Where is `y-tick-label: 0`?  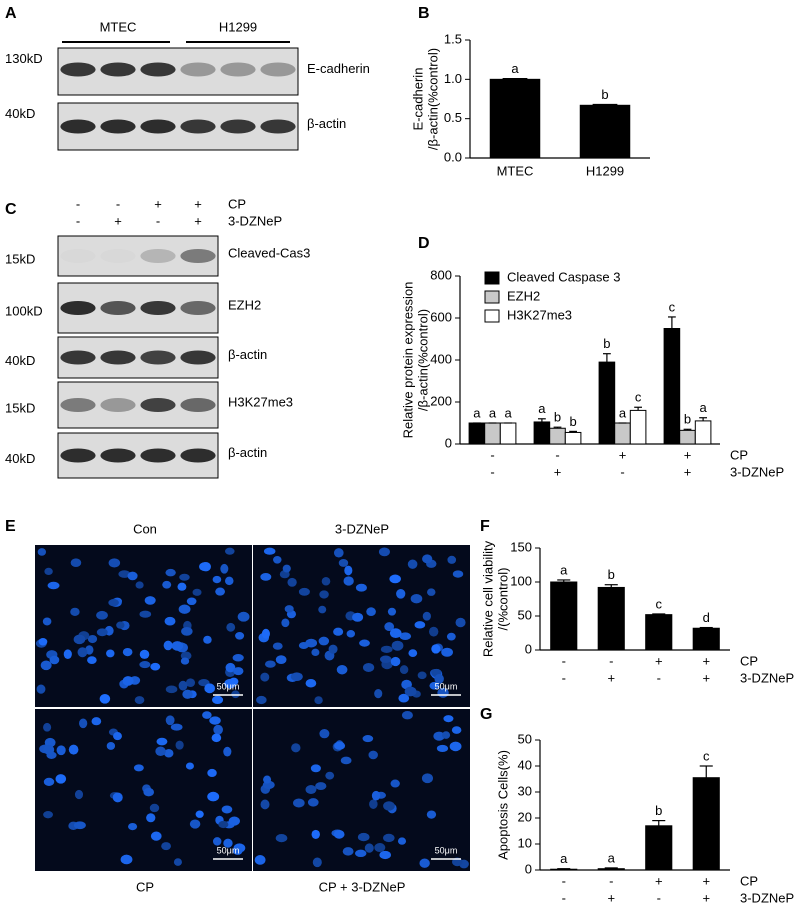
y-tick-label: 0 is located at coordinates (448, 442).